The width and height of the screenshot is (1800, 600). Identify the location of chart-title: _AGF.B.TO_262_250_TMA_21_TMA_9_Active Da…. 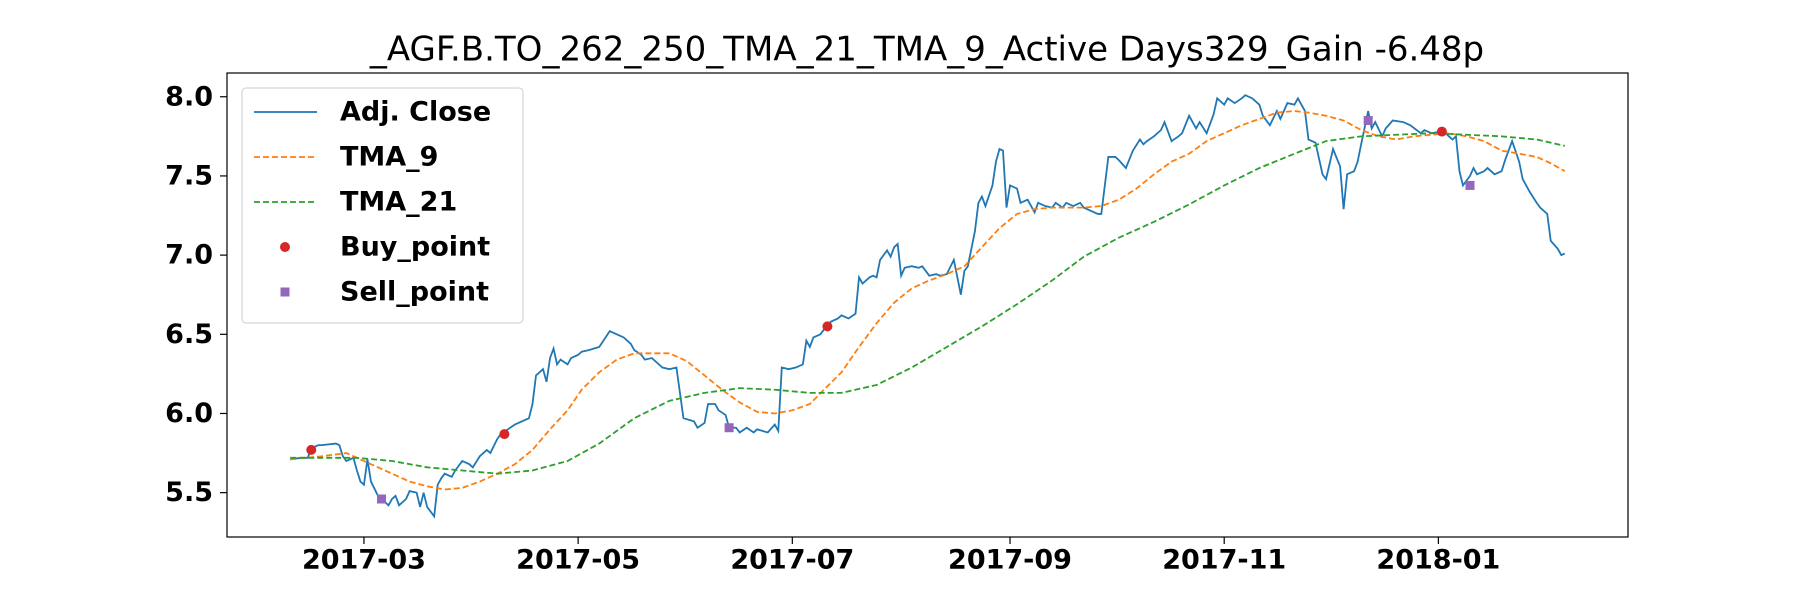
(926, 50).